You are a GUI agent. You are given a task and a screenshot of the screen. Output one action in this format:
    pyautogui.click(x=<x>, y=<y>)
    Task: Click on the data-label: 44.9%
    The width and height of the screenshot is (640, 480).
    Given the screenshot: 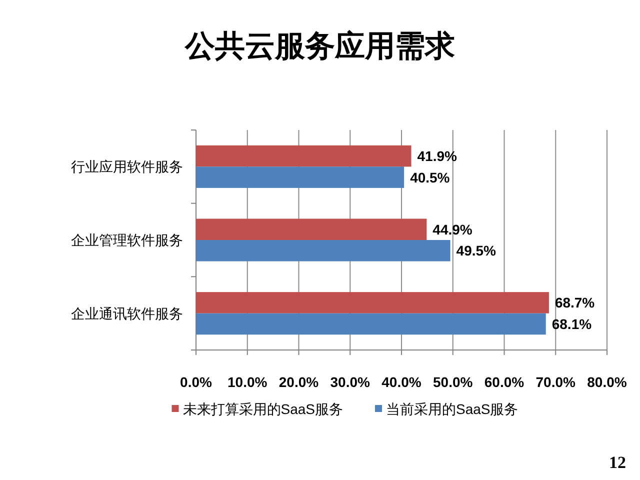 What is the action you would take?
    pyautogui.click(x=452, y=229)
    